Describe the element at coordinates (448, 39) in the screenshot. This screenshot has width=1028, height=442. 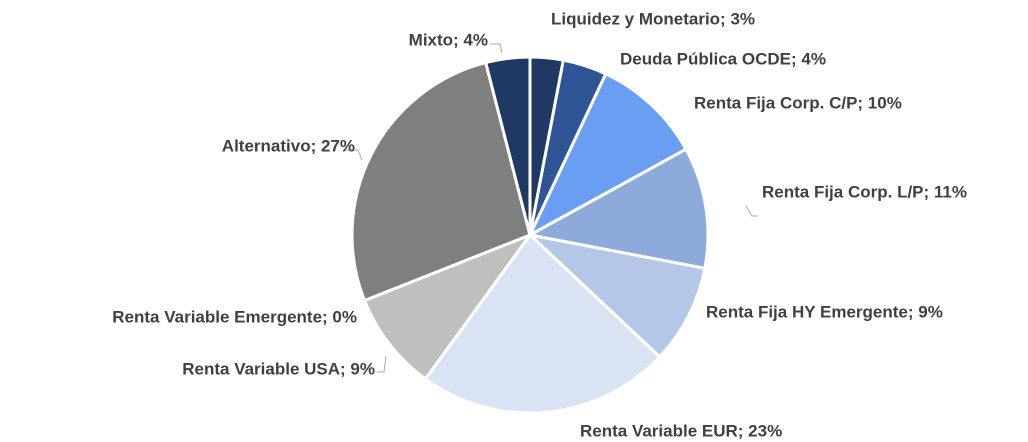
I see `slice-label: Mixto; 4%` at that location.